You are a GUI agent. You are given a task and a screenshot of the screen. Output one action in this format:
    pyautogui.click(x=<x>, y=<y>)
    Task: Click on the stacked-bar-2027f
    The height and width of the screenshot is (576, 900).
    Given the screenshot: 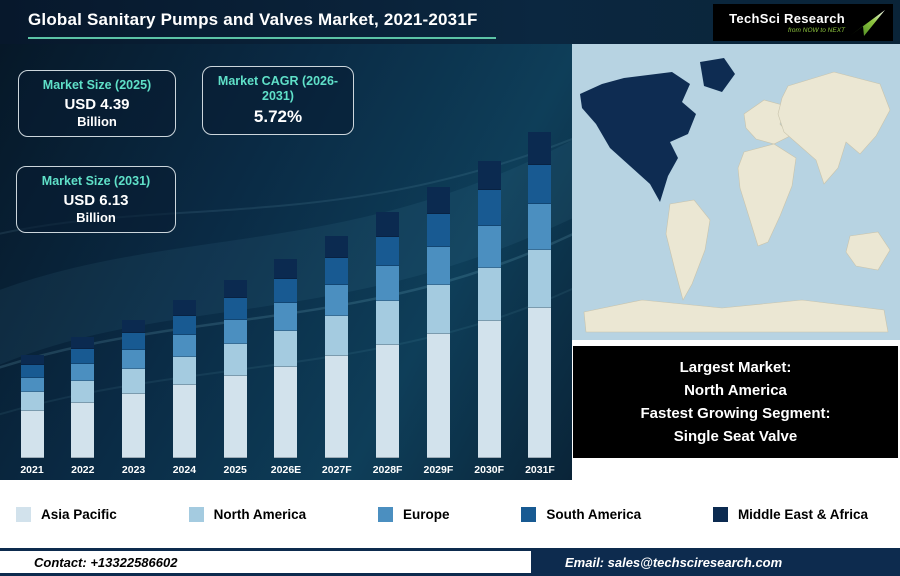 What is the action you would take?
    pyautogui.click(x=337, y=347)
    